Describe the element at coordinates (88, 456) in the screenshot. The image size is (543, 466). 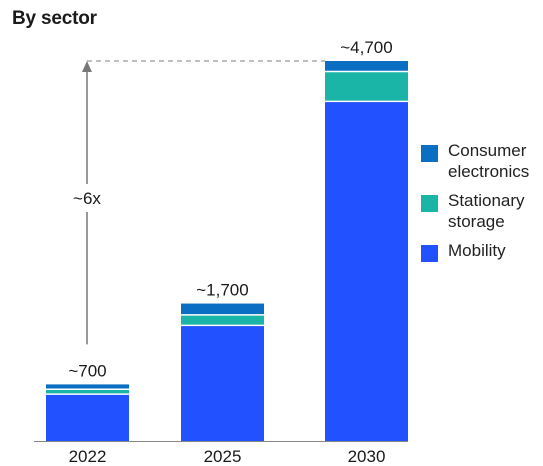
I see `x-tick-label-2022: 2022` at that location.